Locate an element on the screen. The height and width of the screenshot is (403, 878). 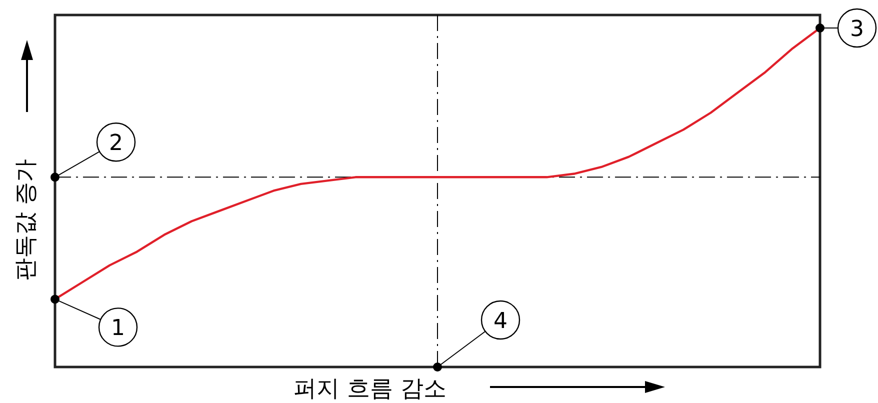
y-axis-title: 판독값 증가 is located at coordinates (26, 220).